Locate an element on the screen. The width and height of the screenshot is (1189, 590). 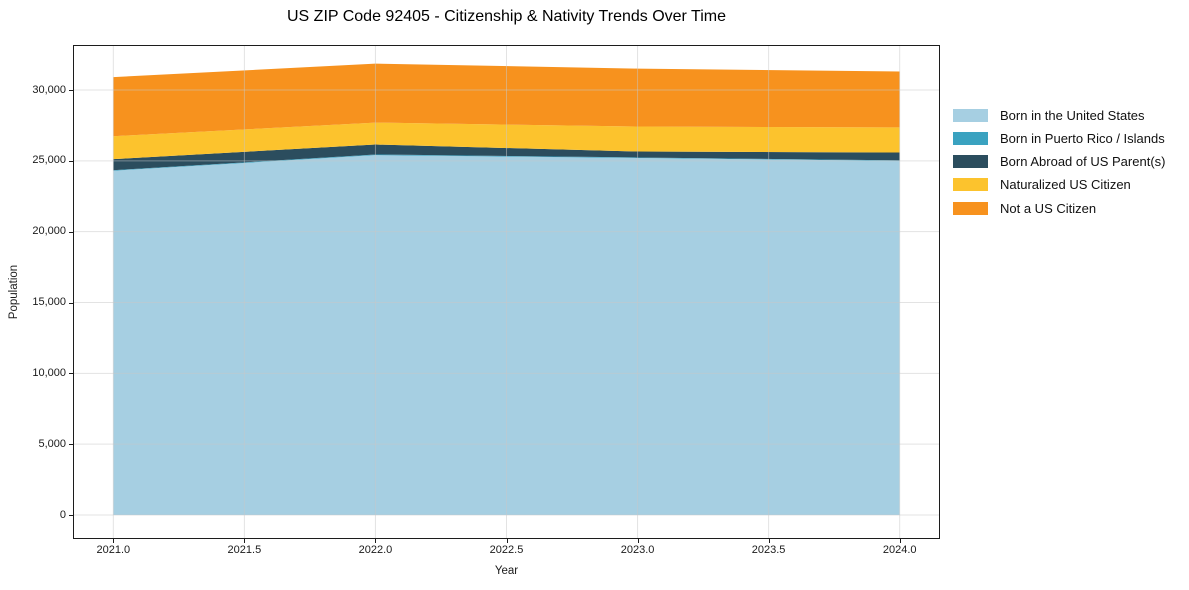
y-tick-label: 15,000 is located at coordinates (49, 302).